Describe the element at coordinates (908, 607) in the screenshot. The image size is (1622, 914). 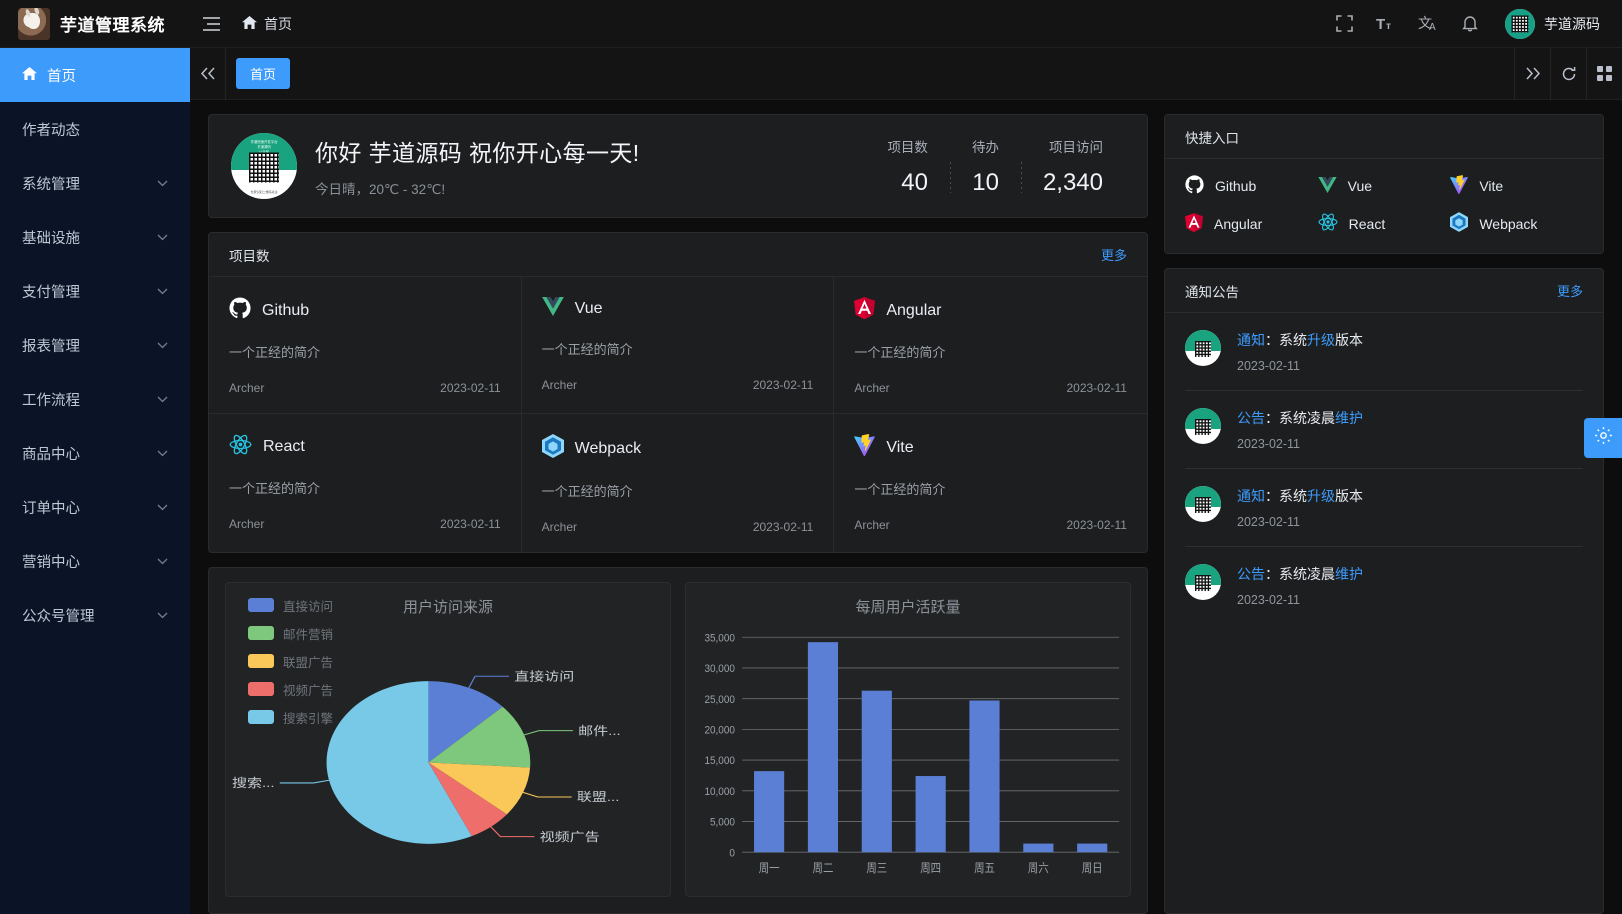
I see `bar-chart-title: 每周用户活跃量` at that location.